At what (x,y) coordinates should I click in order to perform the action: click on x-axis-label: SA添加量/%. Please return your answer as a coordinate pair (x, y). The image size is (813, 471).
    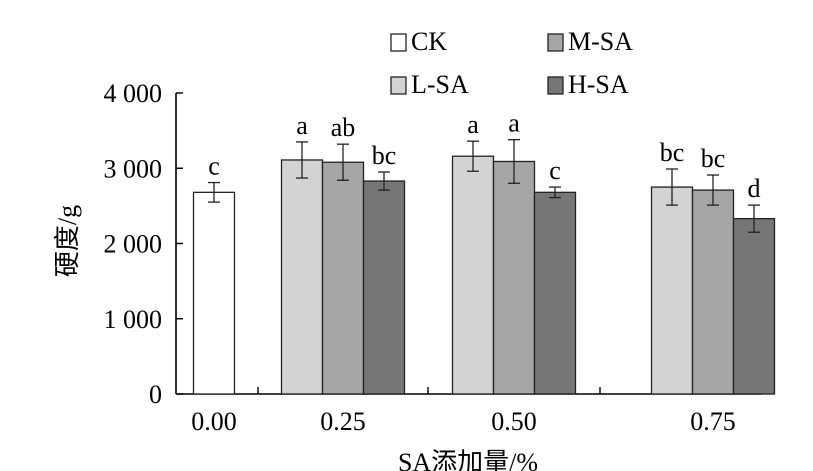
    Looking at the image, I should click on (468, 459).